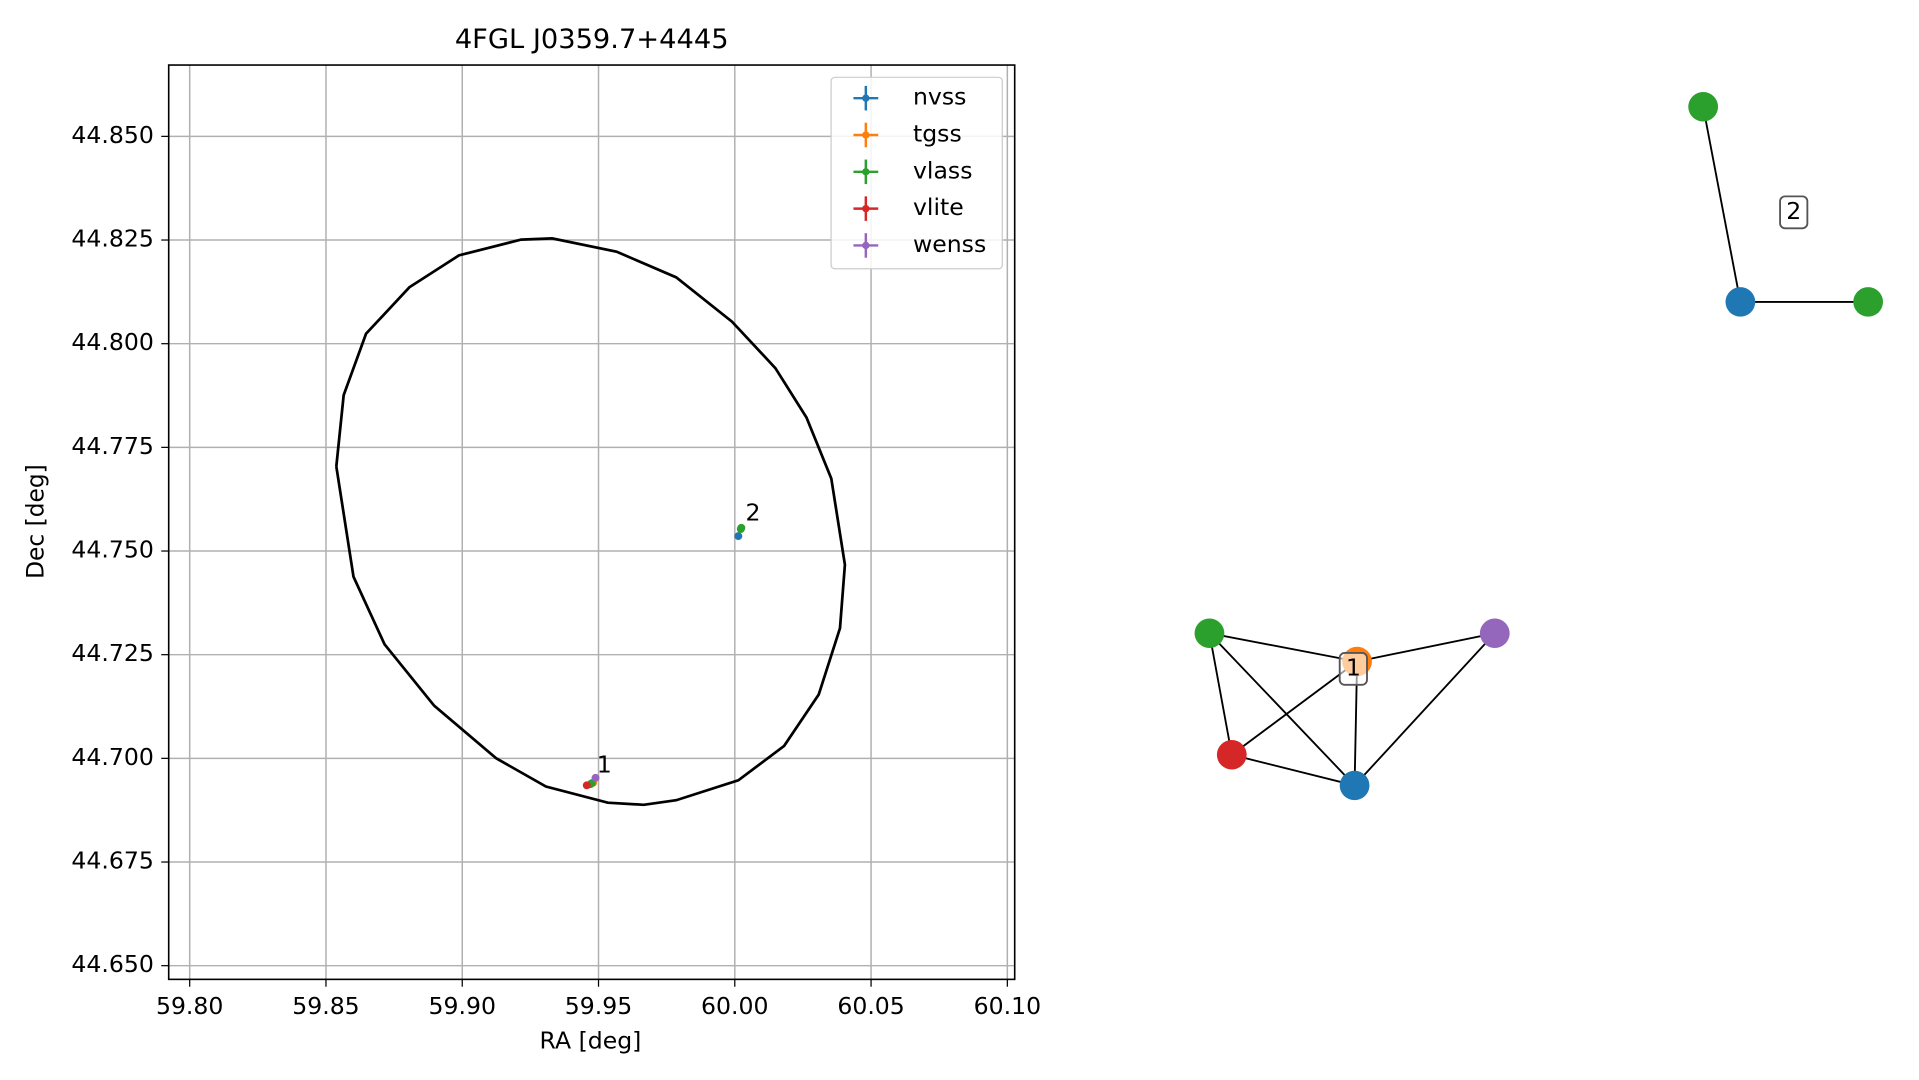  I want to click on legend-label: wenss, so click(949, 244).